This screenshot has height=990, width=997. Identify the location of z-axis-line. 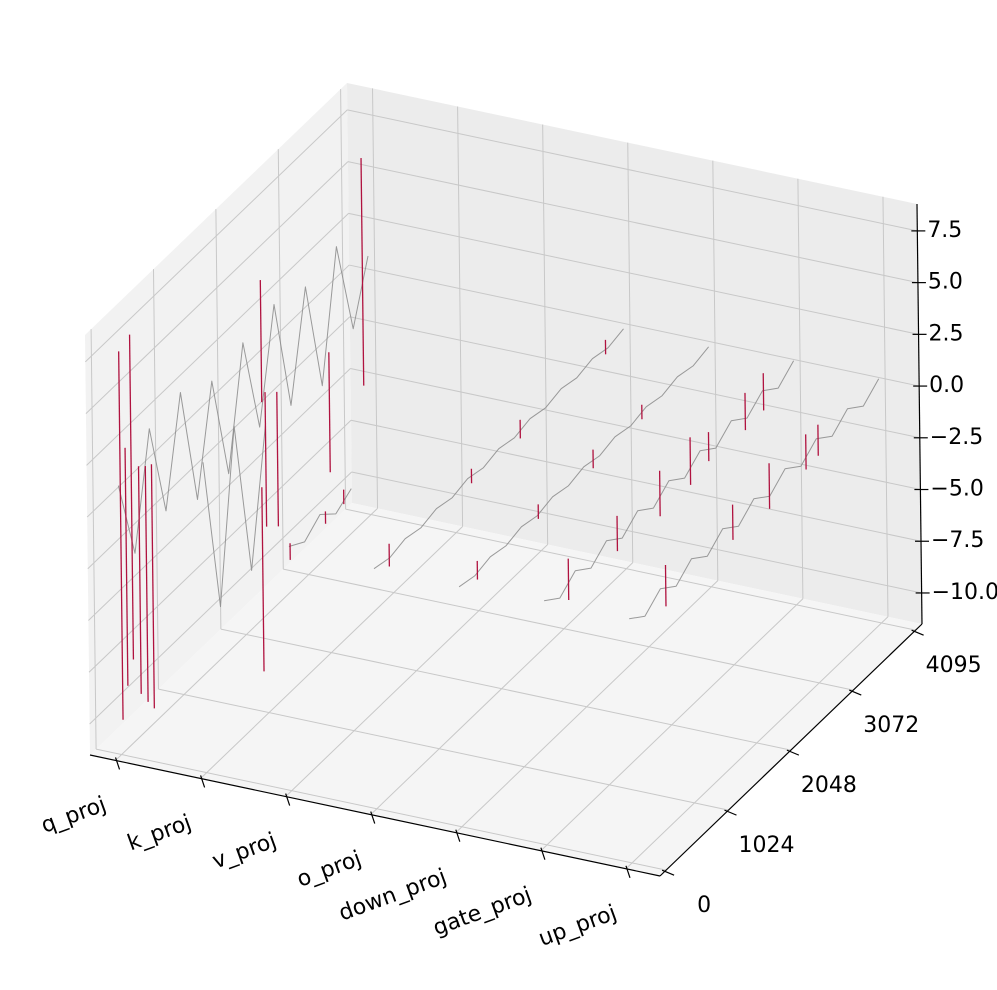
(919, 414).